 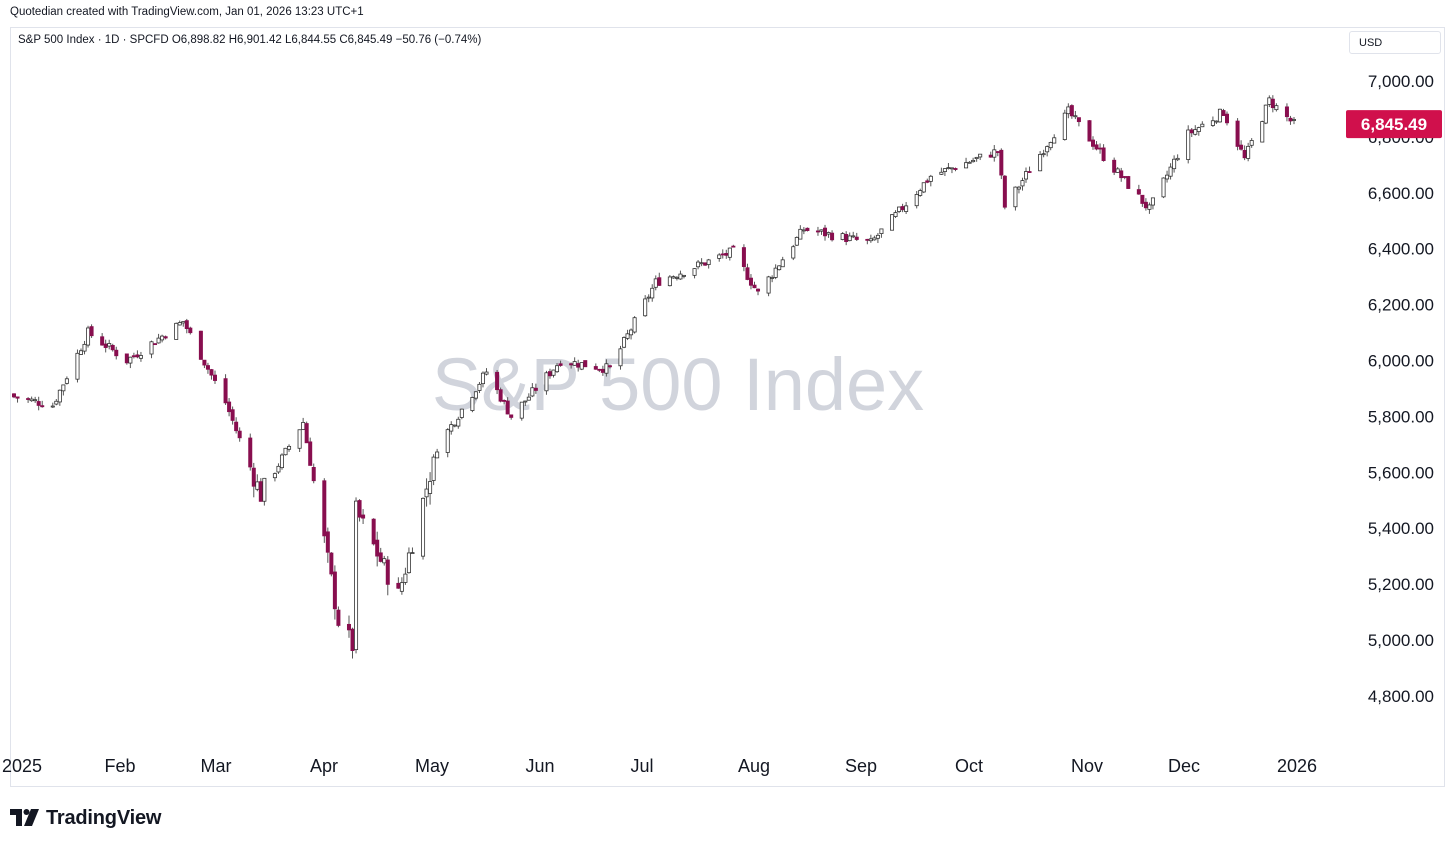 I want to click on price-axis-label: 5,800.00, so click(x=1401, y=416).